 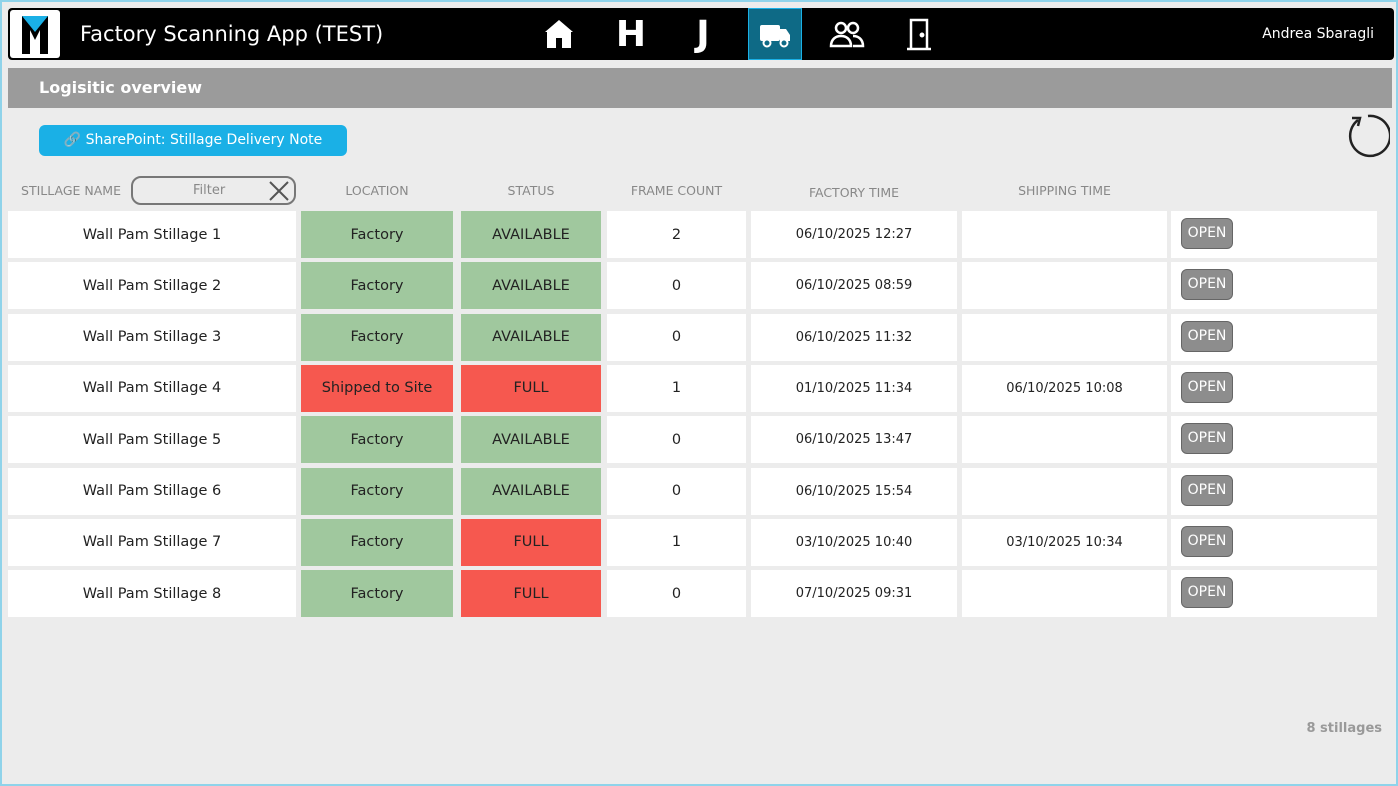 I want to click on exit-button, so click(x=919, y=34).